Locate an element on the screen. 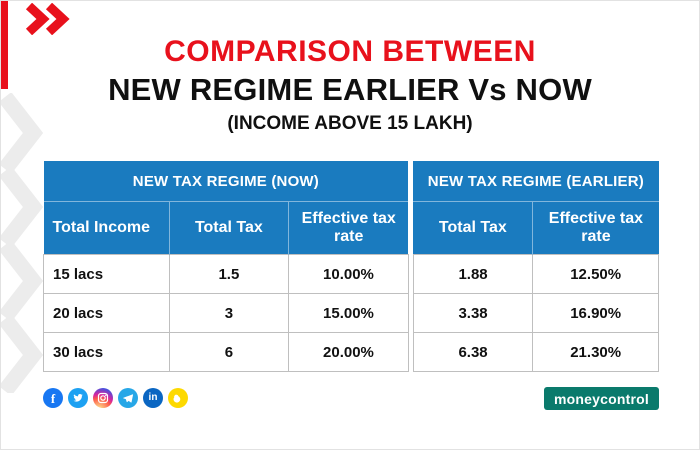 This screenshot has height=450, width=700. table-row: 1.88 12.50% is located at coordinates (535, 274).